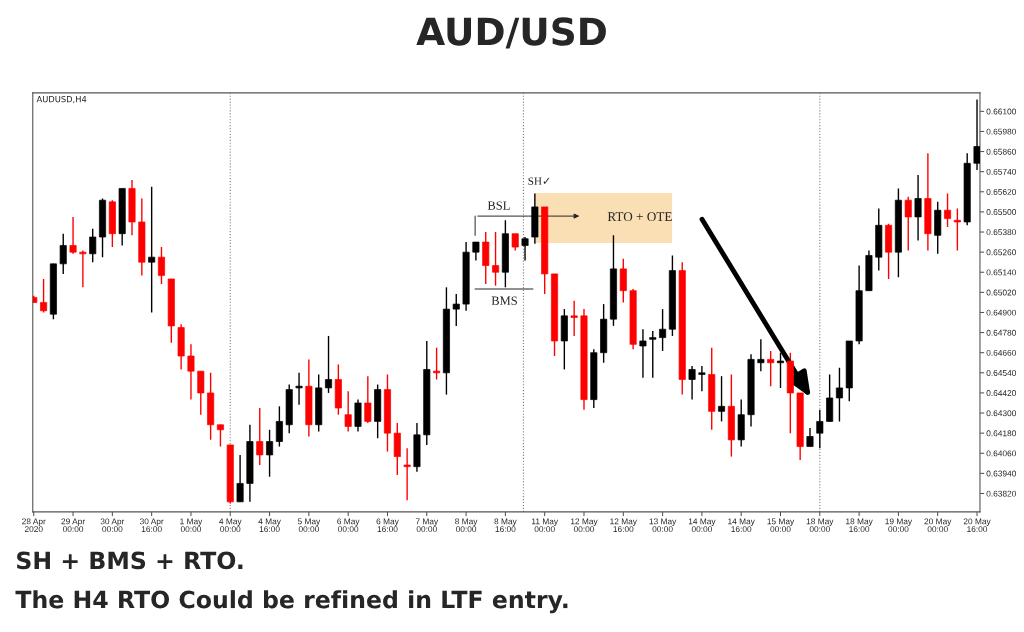  Describe the element at coordinates (1001, 393) in the screenshot. I see `y-tick-label: 0.64420` at that location.